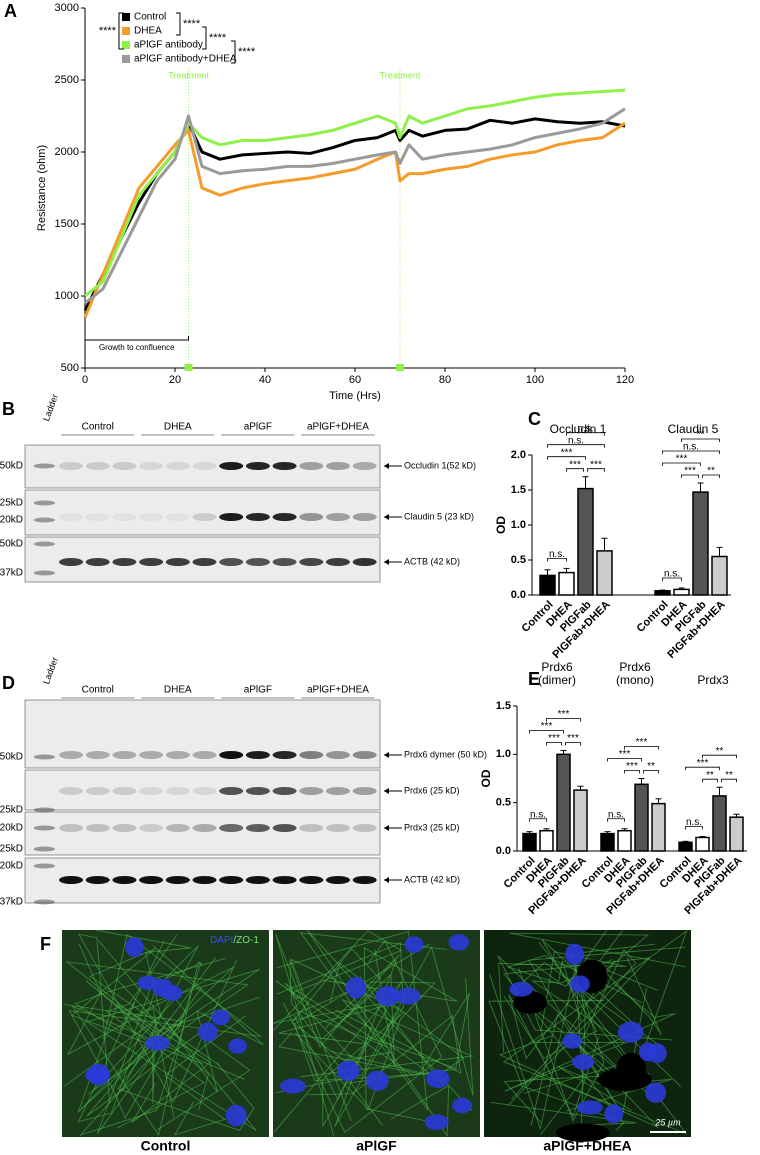 This screenshot has width=760, height=1155. I want to click on y-axis-label: OD, so click(501, 525).